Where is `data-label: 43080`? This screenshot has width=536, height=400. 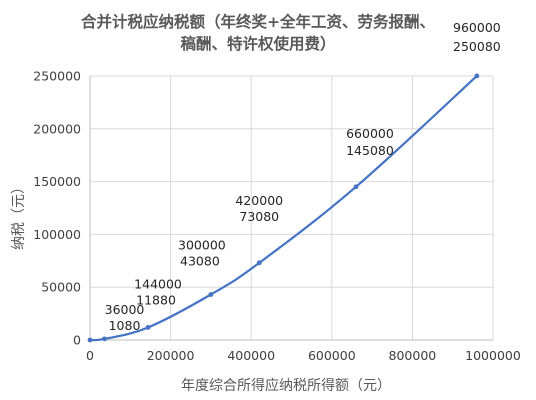
data-label: 43080 is located at coordinates (200, 261).